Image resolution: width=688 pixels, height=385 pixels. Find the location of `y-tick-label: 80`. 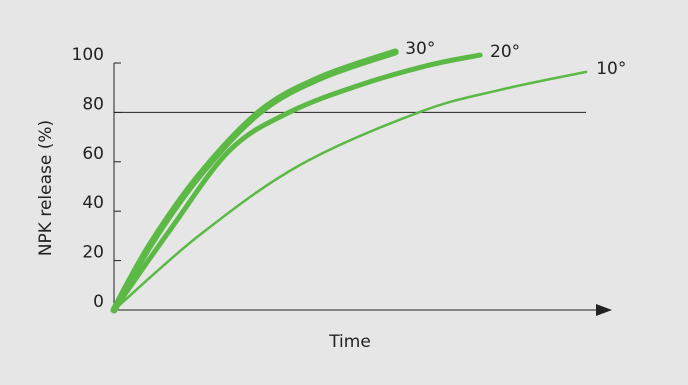

y-tick-label: 80 is located at coordinates (93, 104).